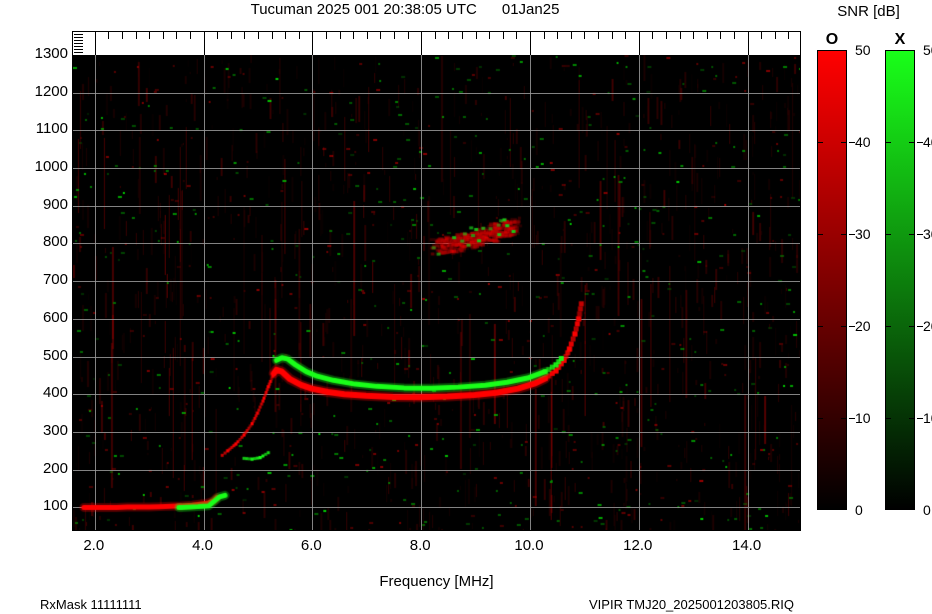  What do you see at coordinates (900, 280) in the screenshot?
I see `colorbar-x-gradient` at bounding box center [900, 280].